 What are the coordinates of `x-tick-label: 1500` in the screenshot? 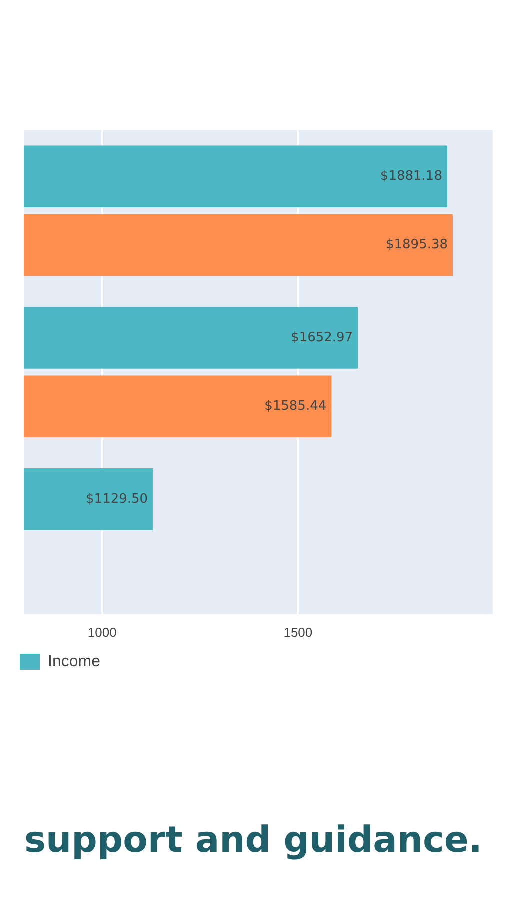 It's located at (298, 632).